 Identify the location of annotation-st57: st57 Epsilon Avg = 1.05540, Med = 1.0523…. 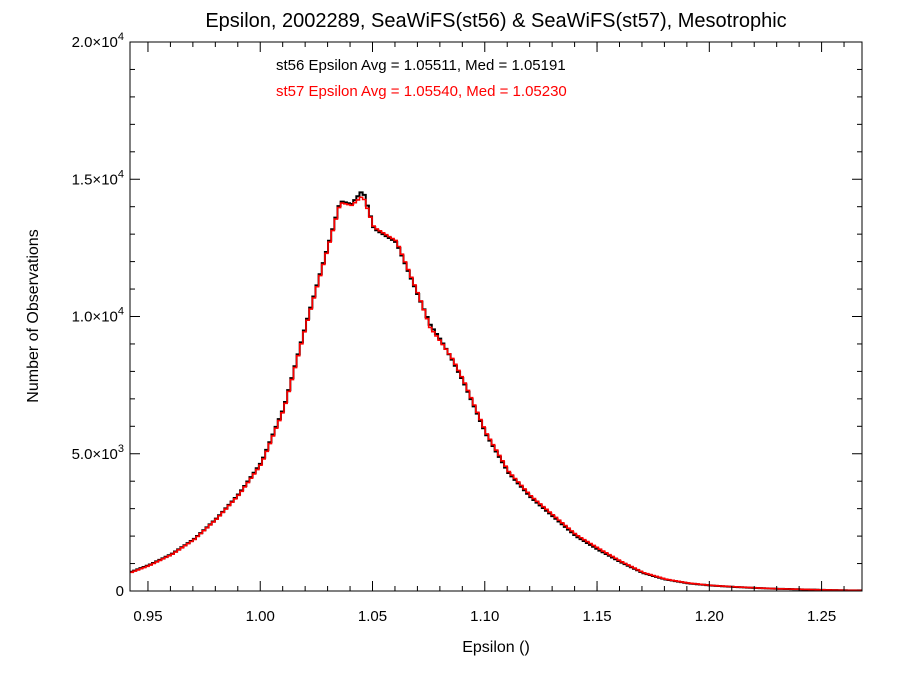
(421, 91).